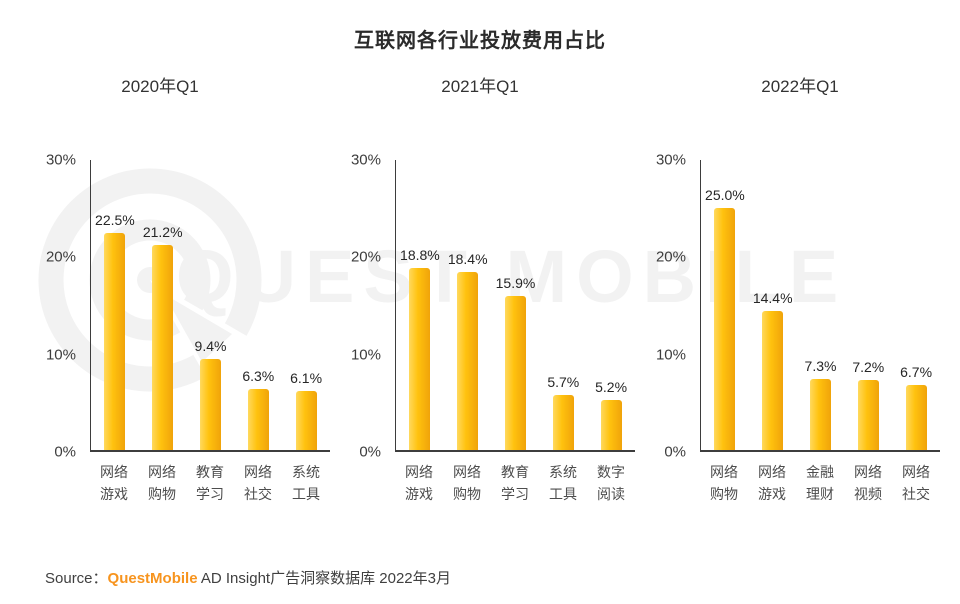 Image resolution: width=960 pixels, height=604 pixels. I want to click on bar-slot: 18.4%, so click(468, 305).